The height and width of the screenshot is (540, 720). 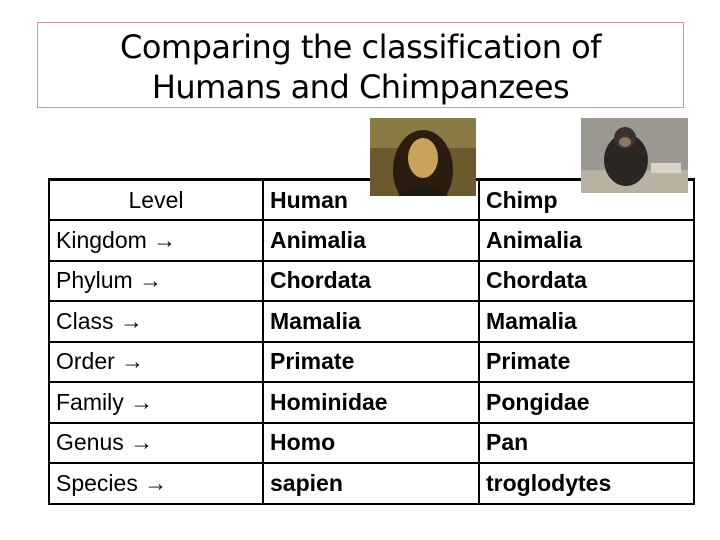 I want to click on table-row: Order → Primate Primate, so click(x=371, y=361).